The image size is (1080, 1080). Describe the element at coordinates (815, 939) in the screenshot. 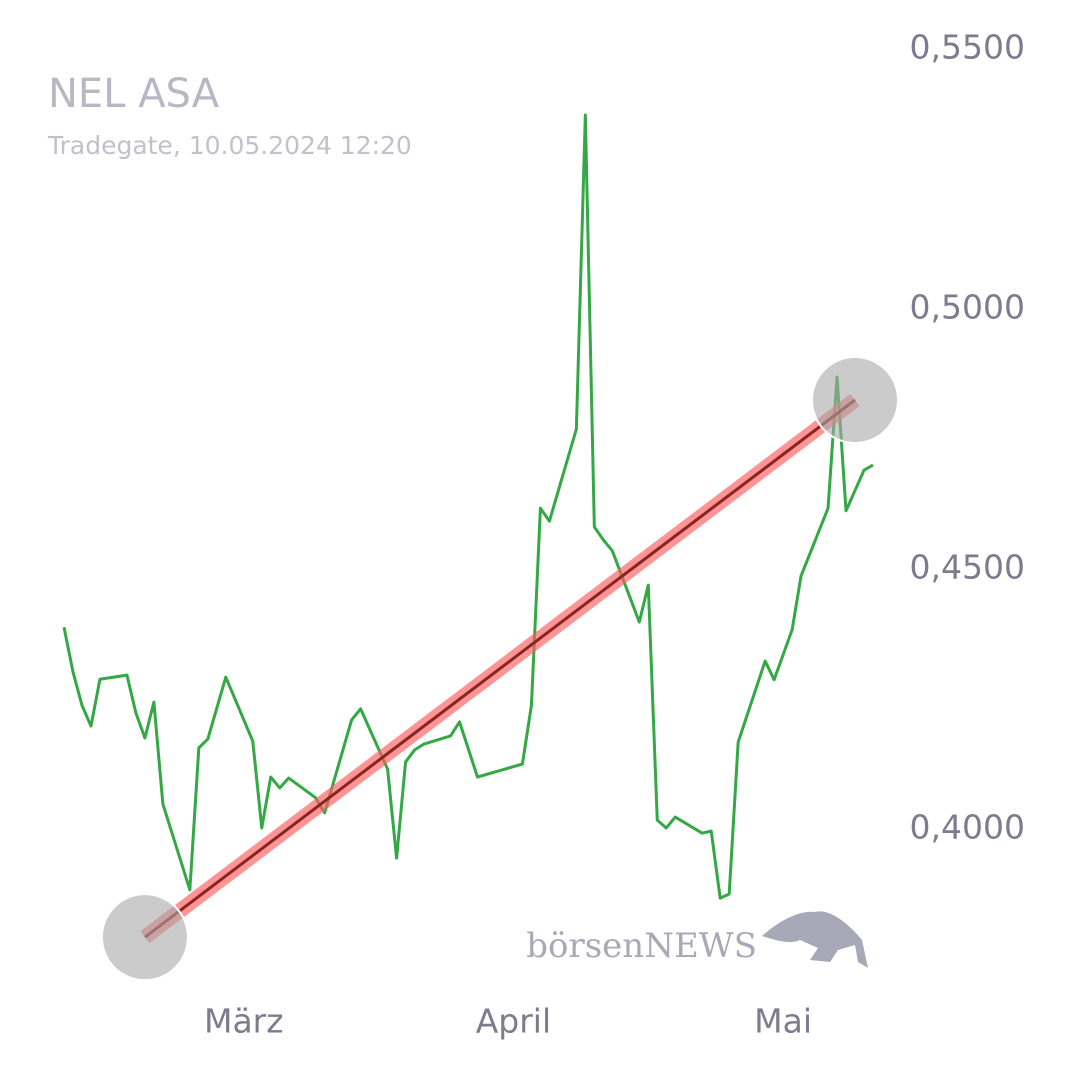

I see `bull-logo` at that location.